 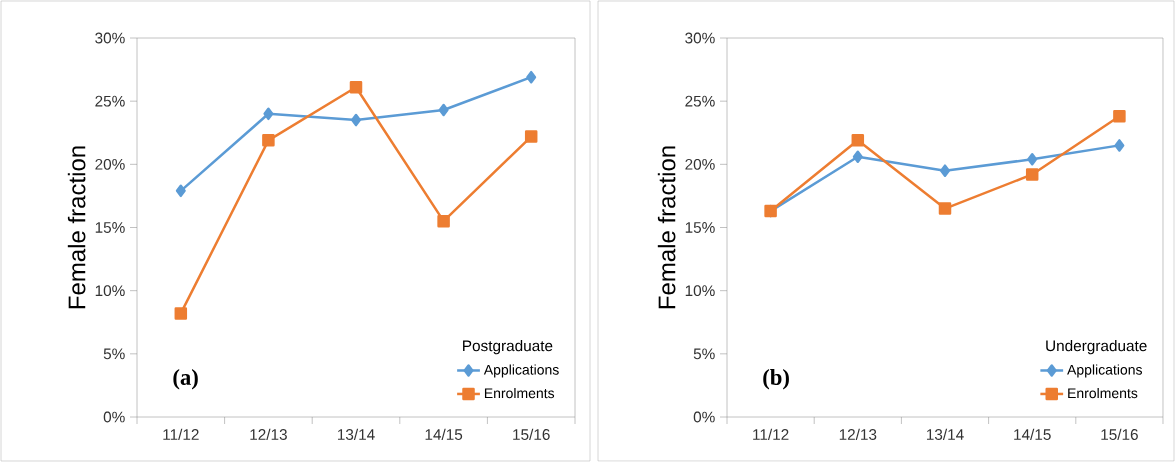 I want to click on legend-title: Undergraduate, so click(x=1096, y=347).